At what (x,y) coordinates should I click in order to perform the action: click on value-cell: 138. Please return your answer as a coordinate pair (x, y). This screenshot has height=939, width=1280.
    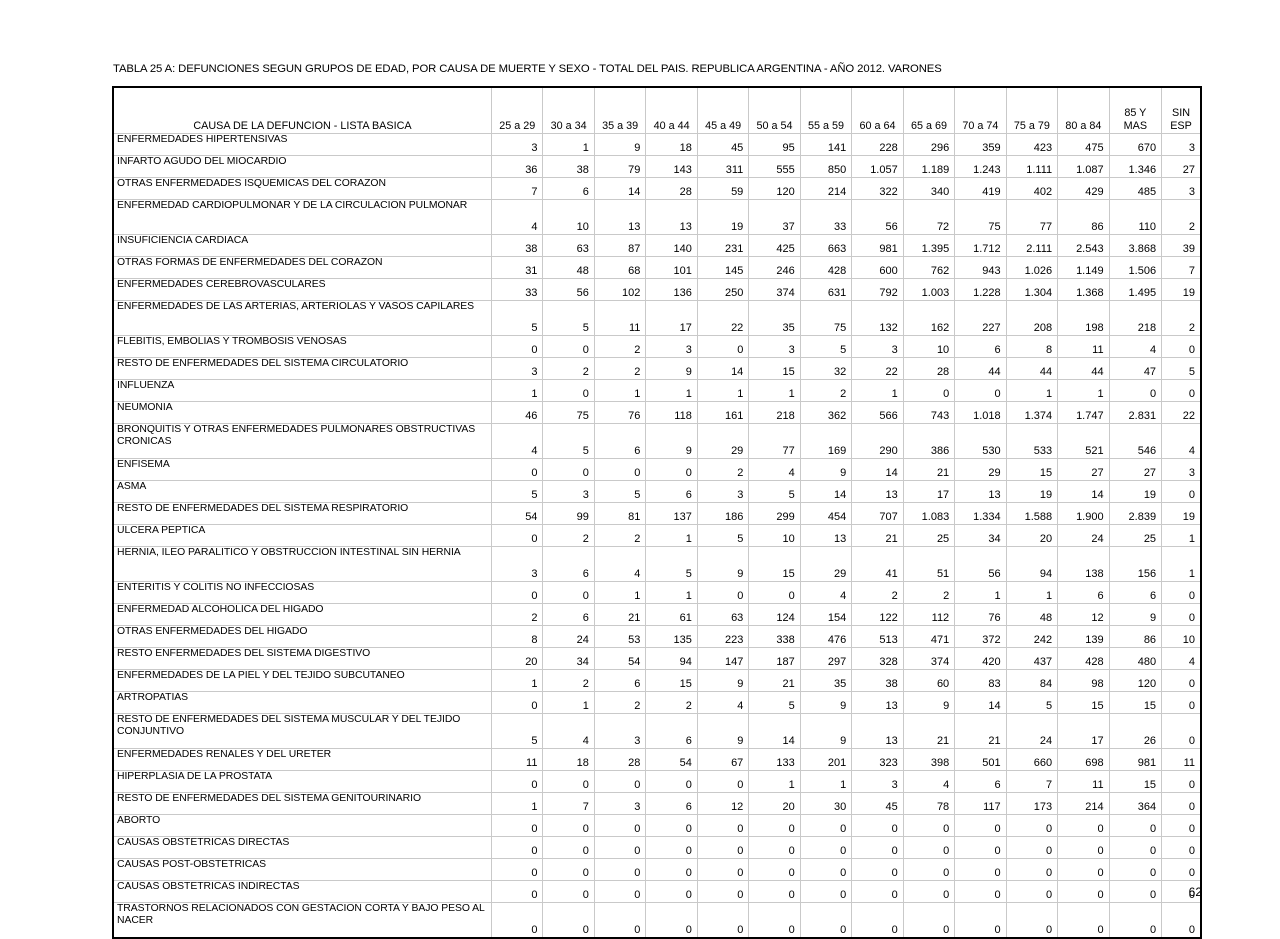
    Looking at the image, I should click on (1083, 564).